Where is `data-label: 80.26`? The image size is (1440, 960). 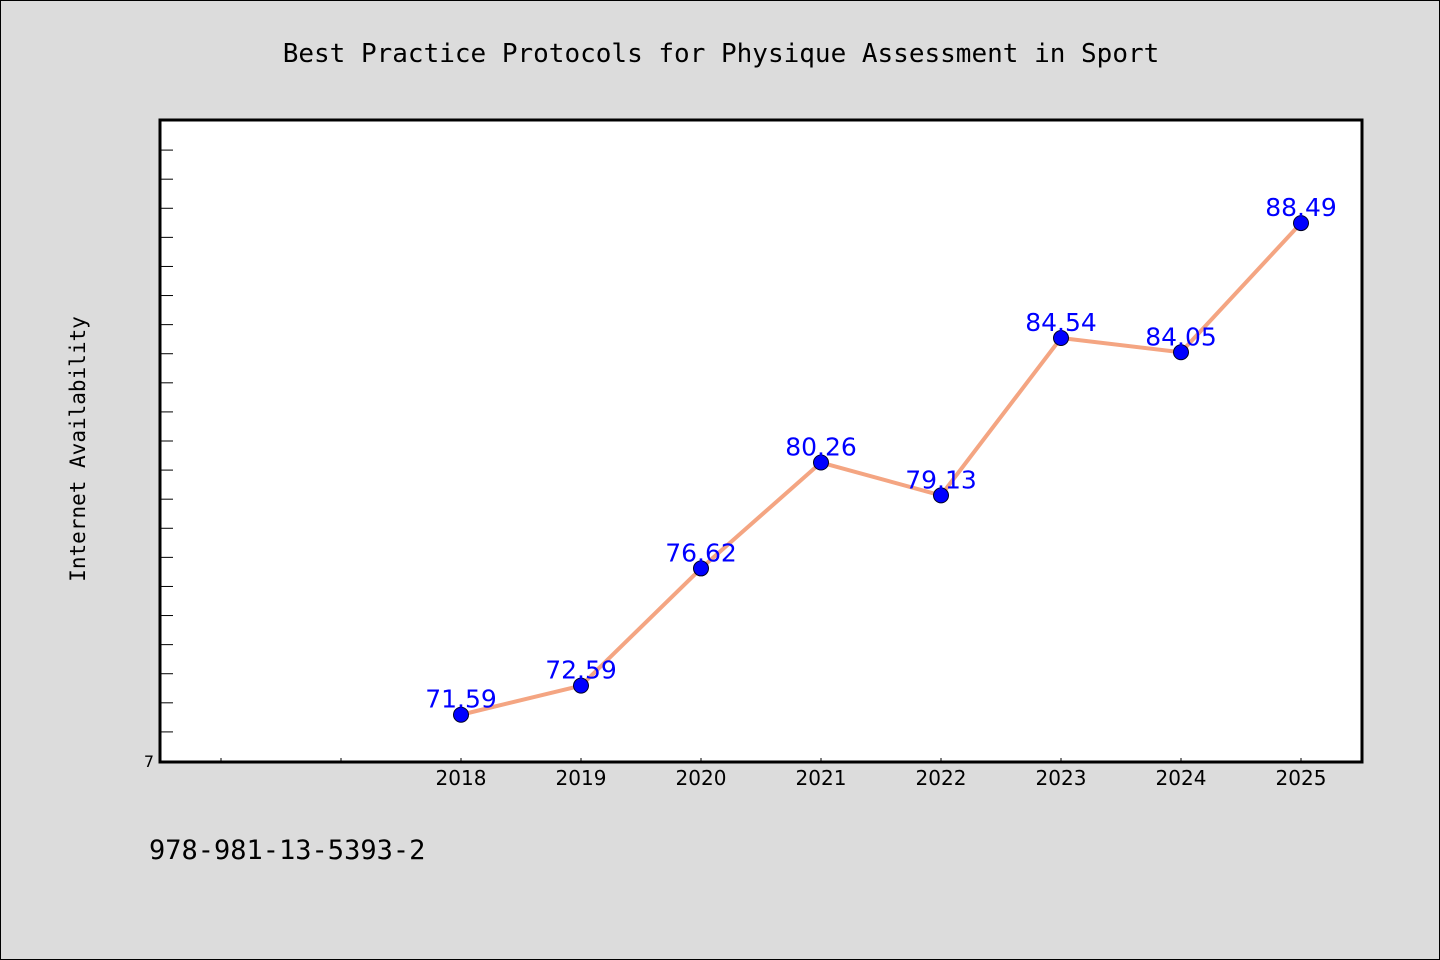
data-label: 80.26 is located at coordinates (821, 447).